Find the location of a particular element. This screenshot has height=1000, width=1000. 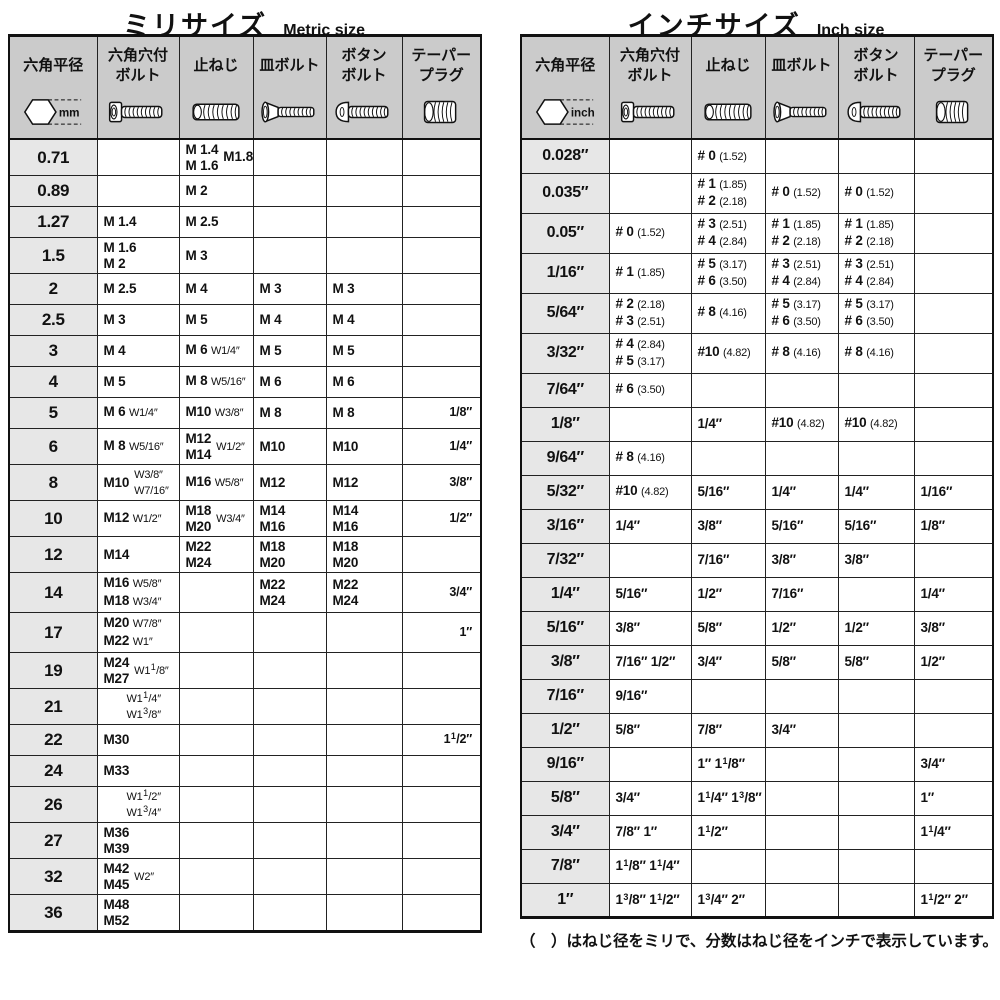

table-row: 7/64″ # 6 (3.50) is located at coordinates (757, 390).